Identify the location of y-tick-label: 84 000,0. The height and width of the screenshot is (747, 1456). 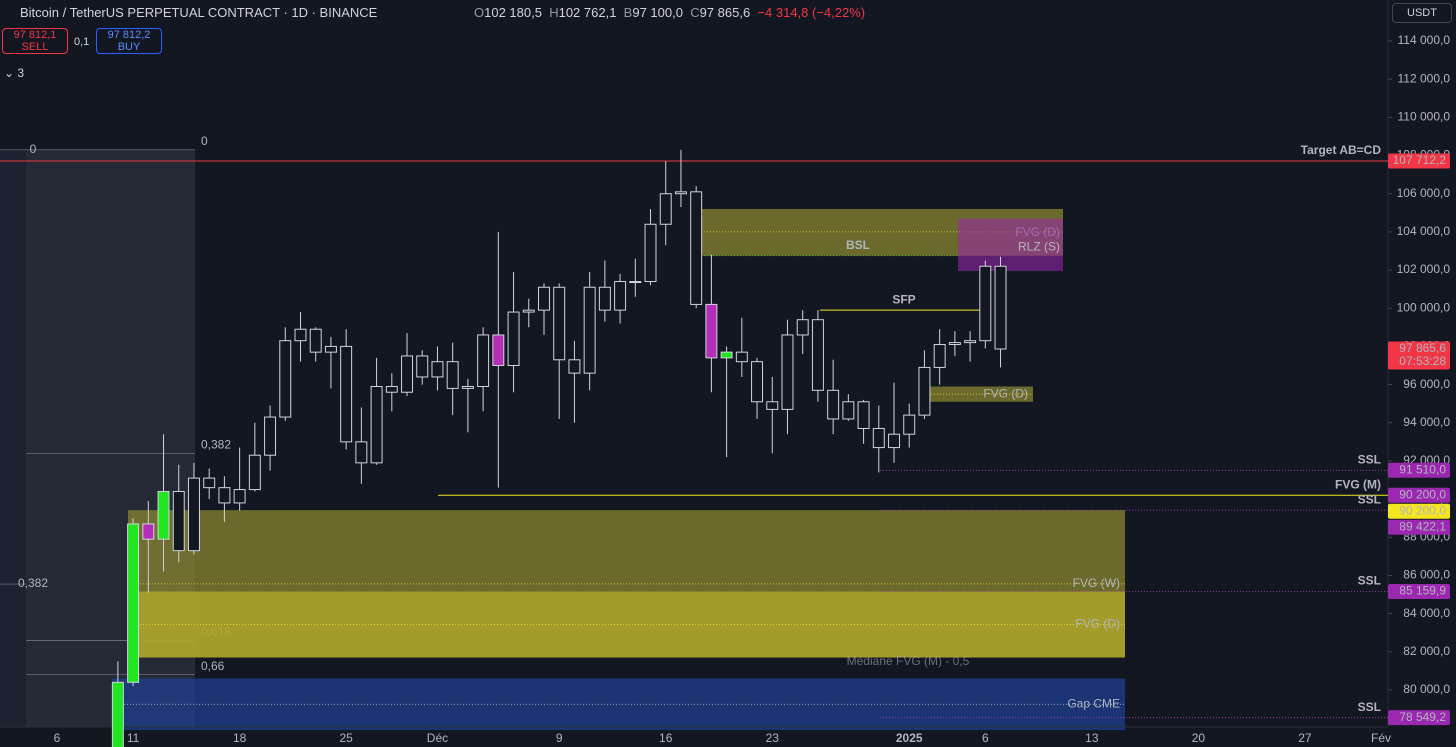
(1426, 613).